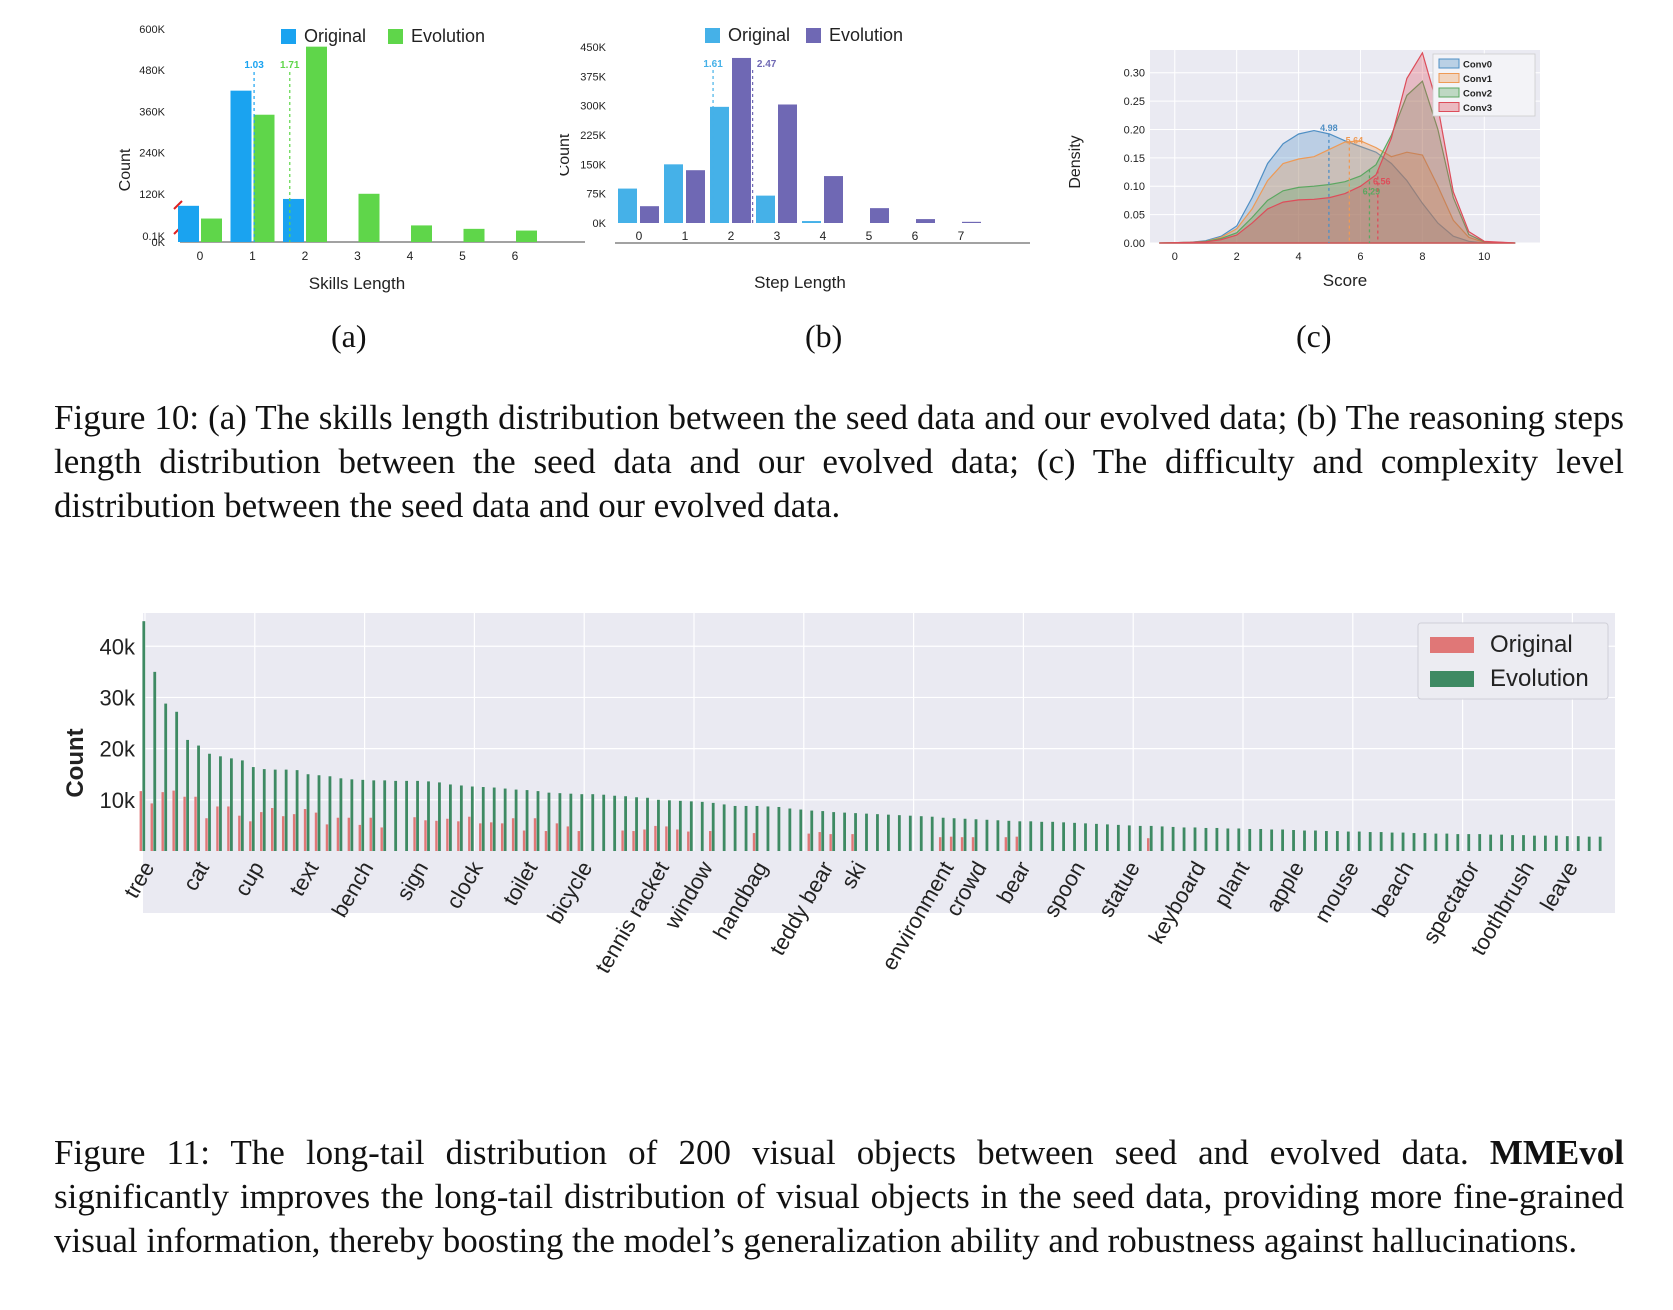  What do you see at coordinates (1237, 257) in the screenshot?
I see `x-tick-label: 2` at bounding box center [1237, 257].